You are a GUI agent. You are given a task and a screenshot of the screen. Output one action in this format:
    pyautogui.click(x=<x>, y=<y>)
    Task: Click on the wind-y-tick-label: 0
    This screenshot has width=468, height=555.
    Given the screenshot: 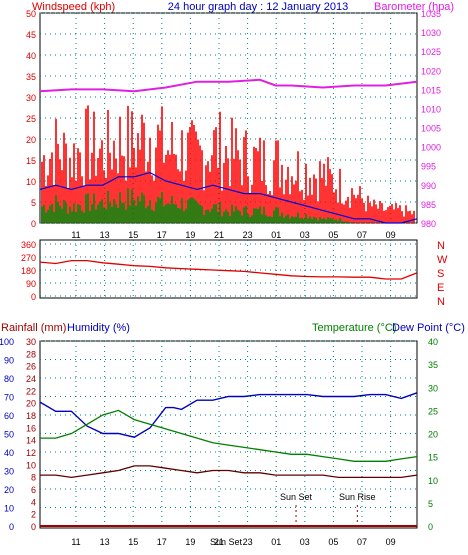 What is the action you would take?
    pyautogui.click(x=33, y=224)
    